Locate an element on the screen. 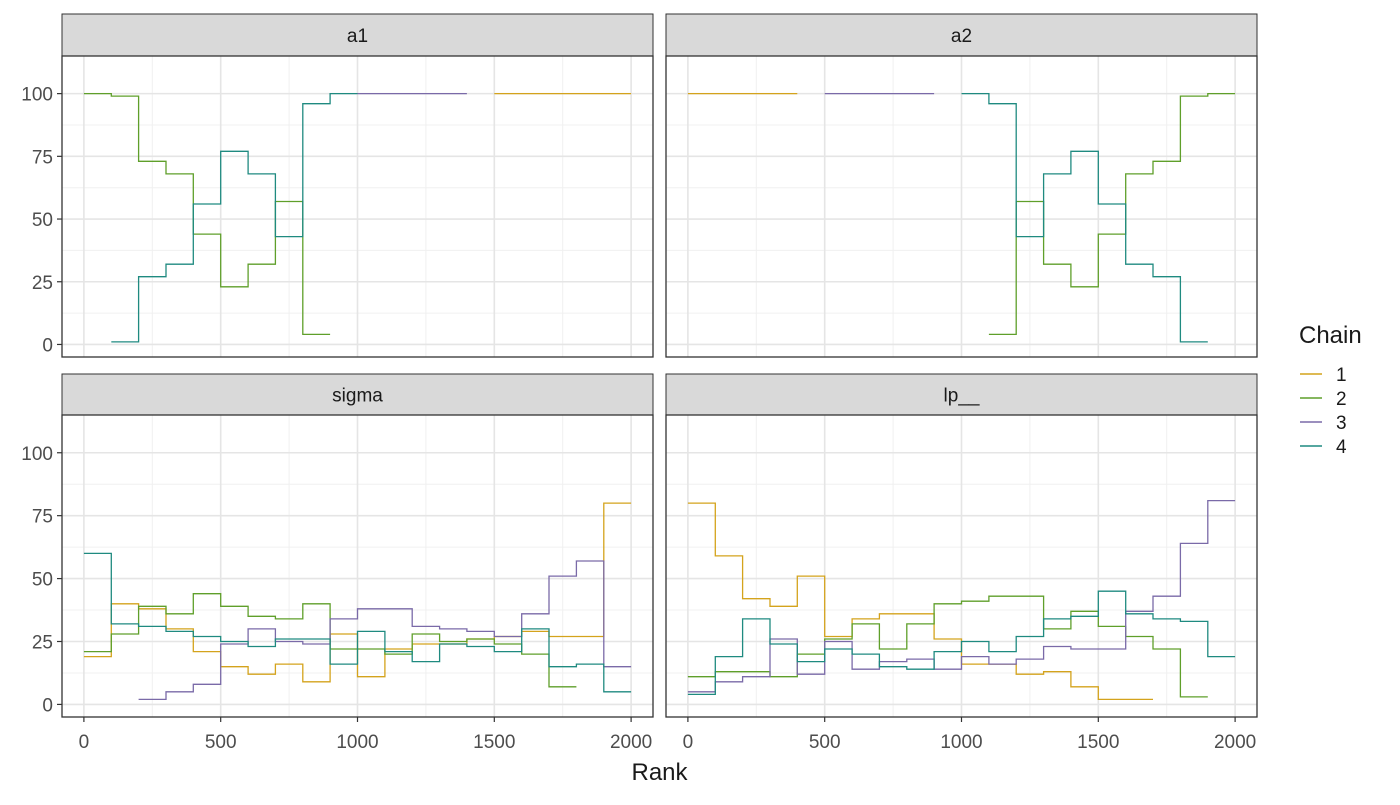 The width and height of the screenshot is (1400, 805). legend: Chain 1 2 3 4 is located at coordinates (1330, 390).